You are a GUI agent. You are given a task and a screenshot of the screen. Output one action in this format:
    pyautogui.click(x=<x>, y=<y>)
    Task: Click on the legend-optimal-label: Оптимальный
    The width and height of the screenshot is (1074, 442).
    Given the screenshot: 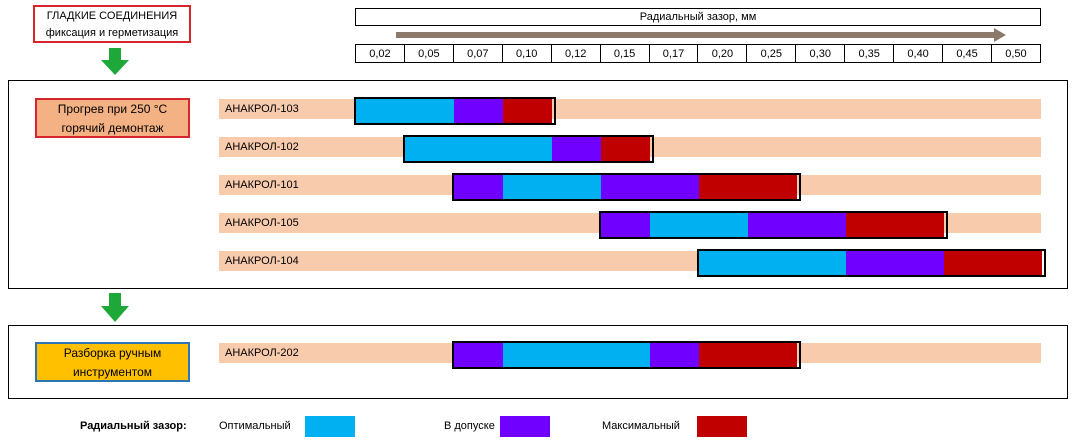 What is the action you would take?
    pyautogui.click(x=255, y=426)
    